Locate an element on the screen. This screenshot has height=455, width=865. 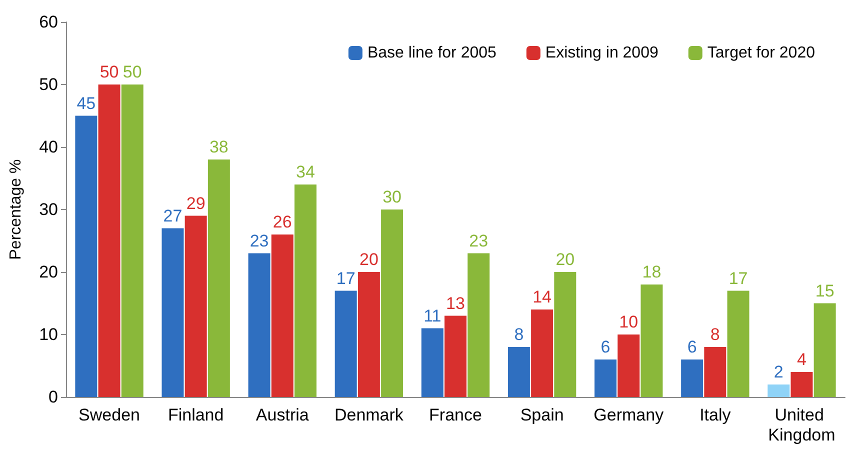
y-tick-label: 10 is located at coordinates (48, 334).